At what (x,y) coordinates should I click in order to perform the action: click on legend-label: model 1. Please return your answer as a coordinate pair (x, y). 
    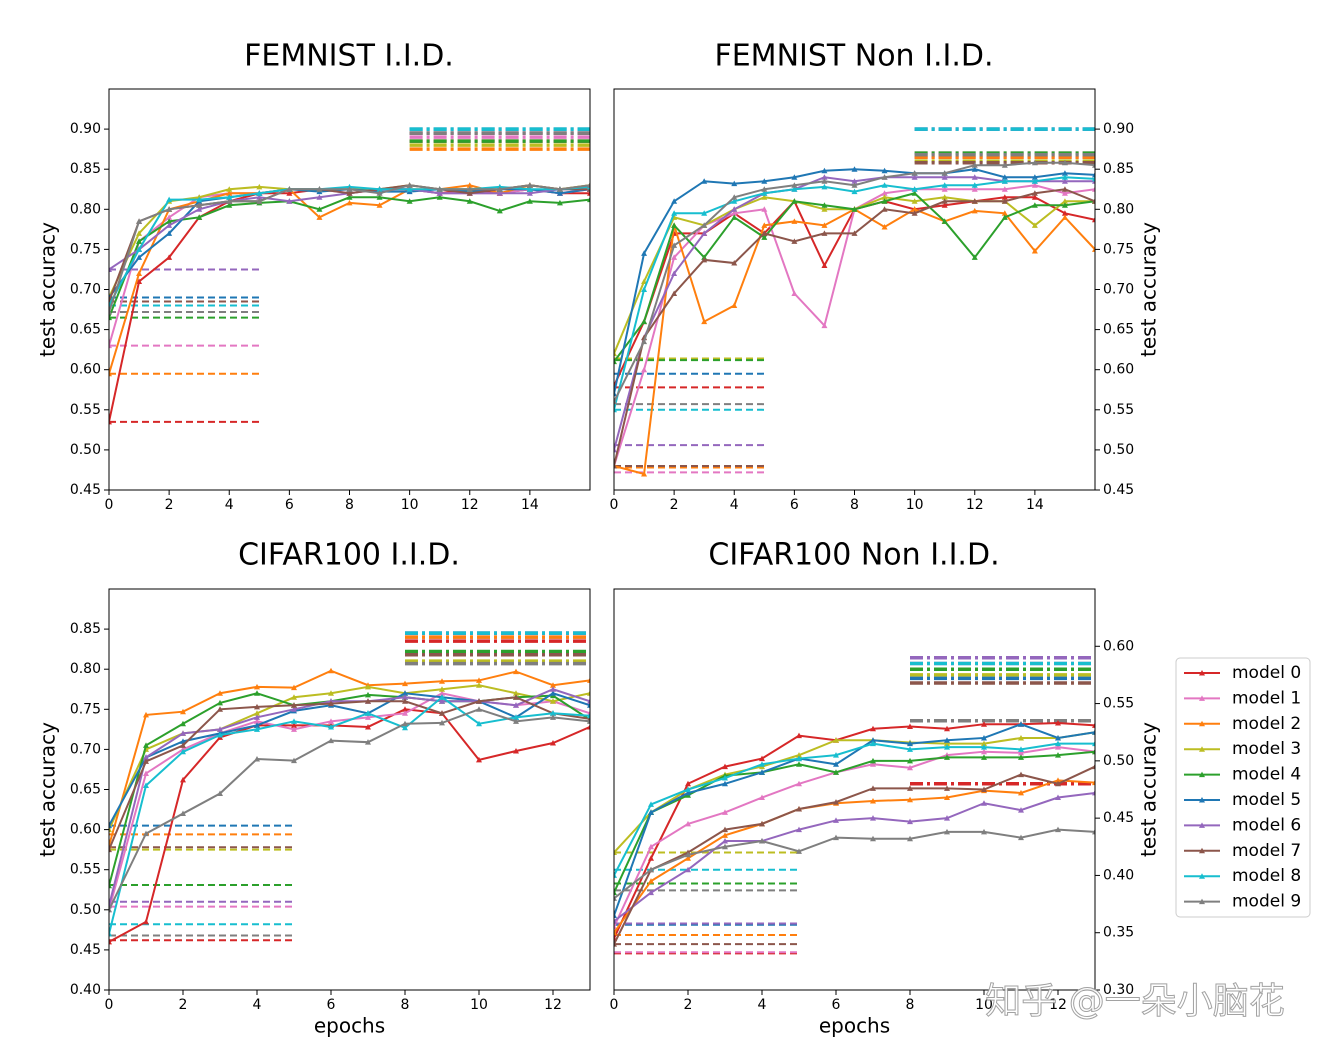
    Looking at the image, I should click on (1266, 698).